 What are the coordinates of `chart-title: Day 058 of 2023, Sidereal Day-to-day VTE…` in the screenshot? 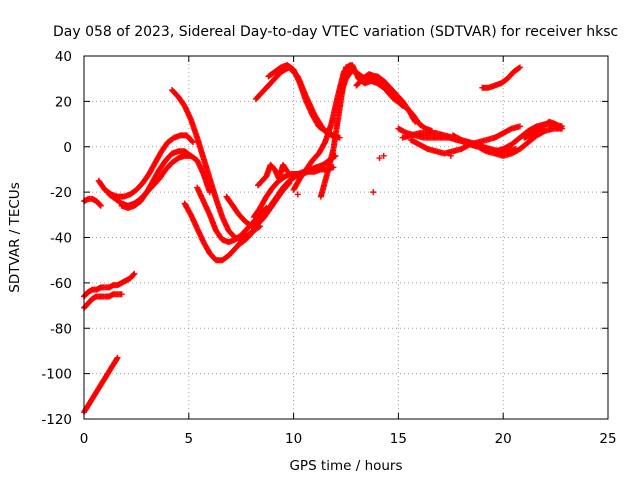 It's located at (335, 32).